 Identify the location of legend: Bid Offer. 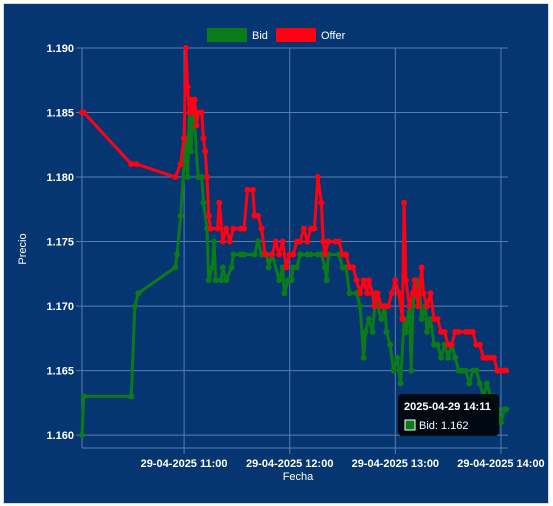
(276, 35).